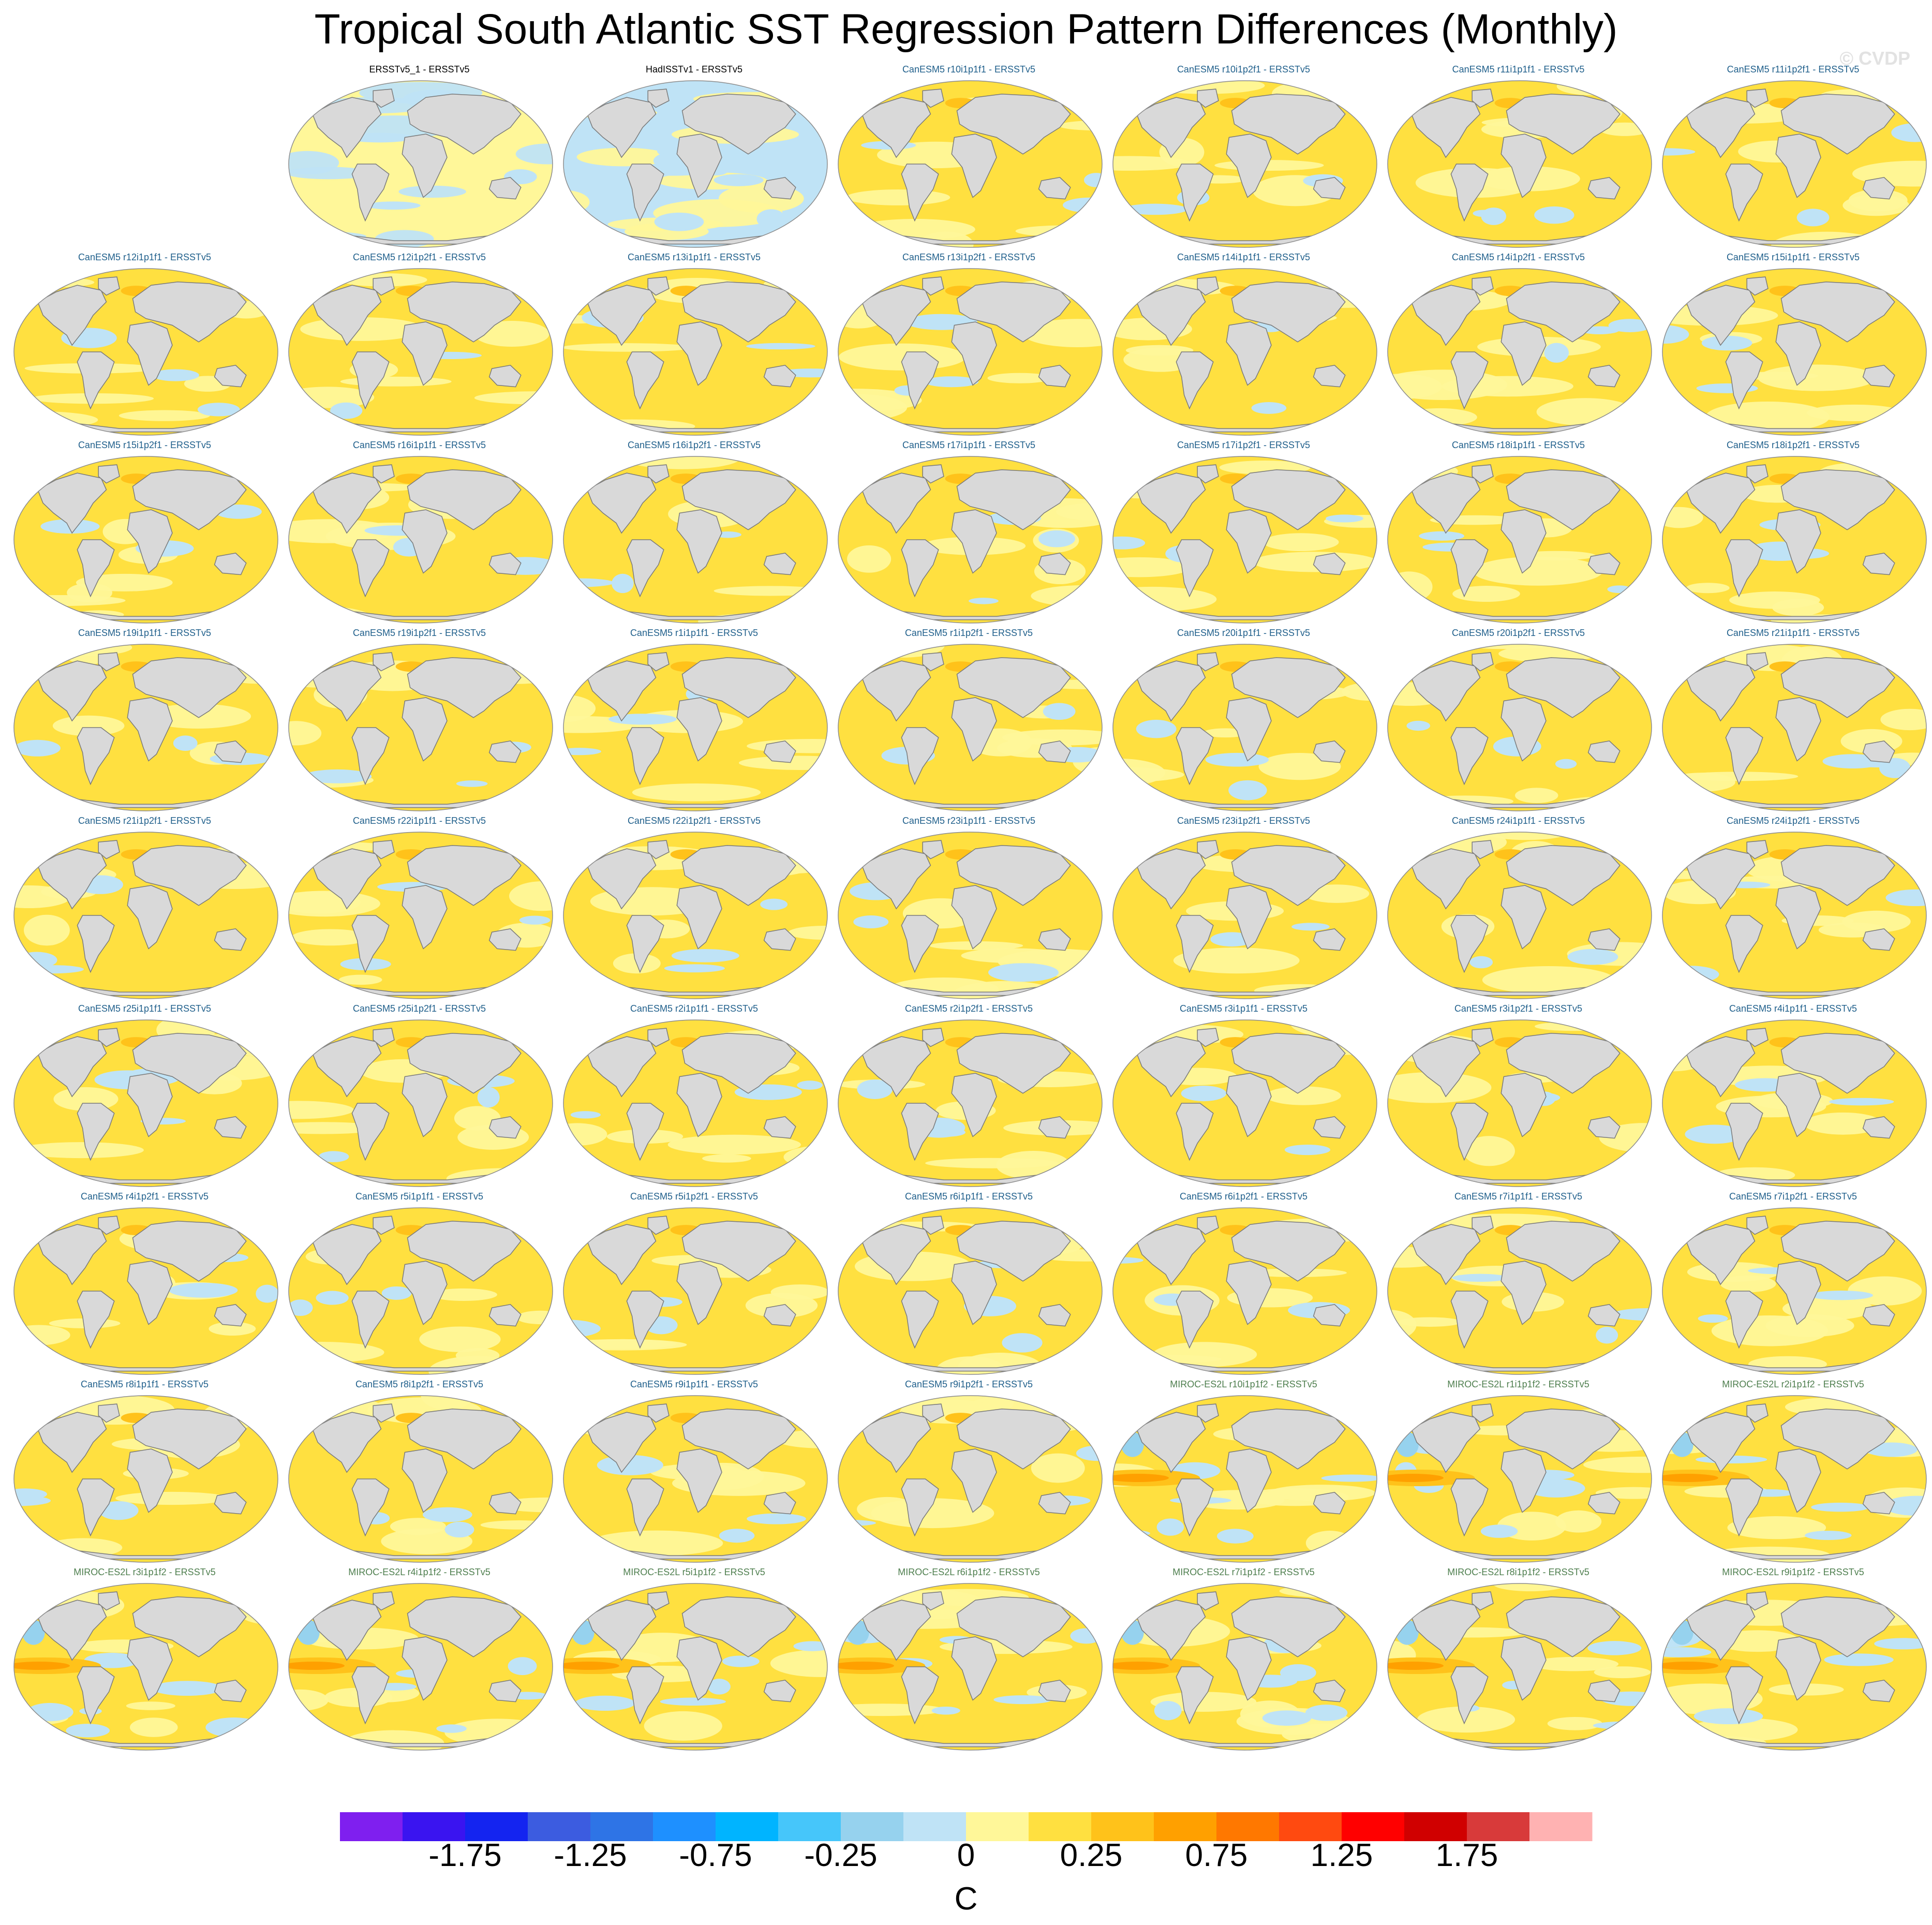 This screenshot has width=1932, height=1925. I want to click on map-panel: CanESM5 r23i1p1f1 - ERSSTv5, so click(968, 910).